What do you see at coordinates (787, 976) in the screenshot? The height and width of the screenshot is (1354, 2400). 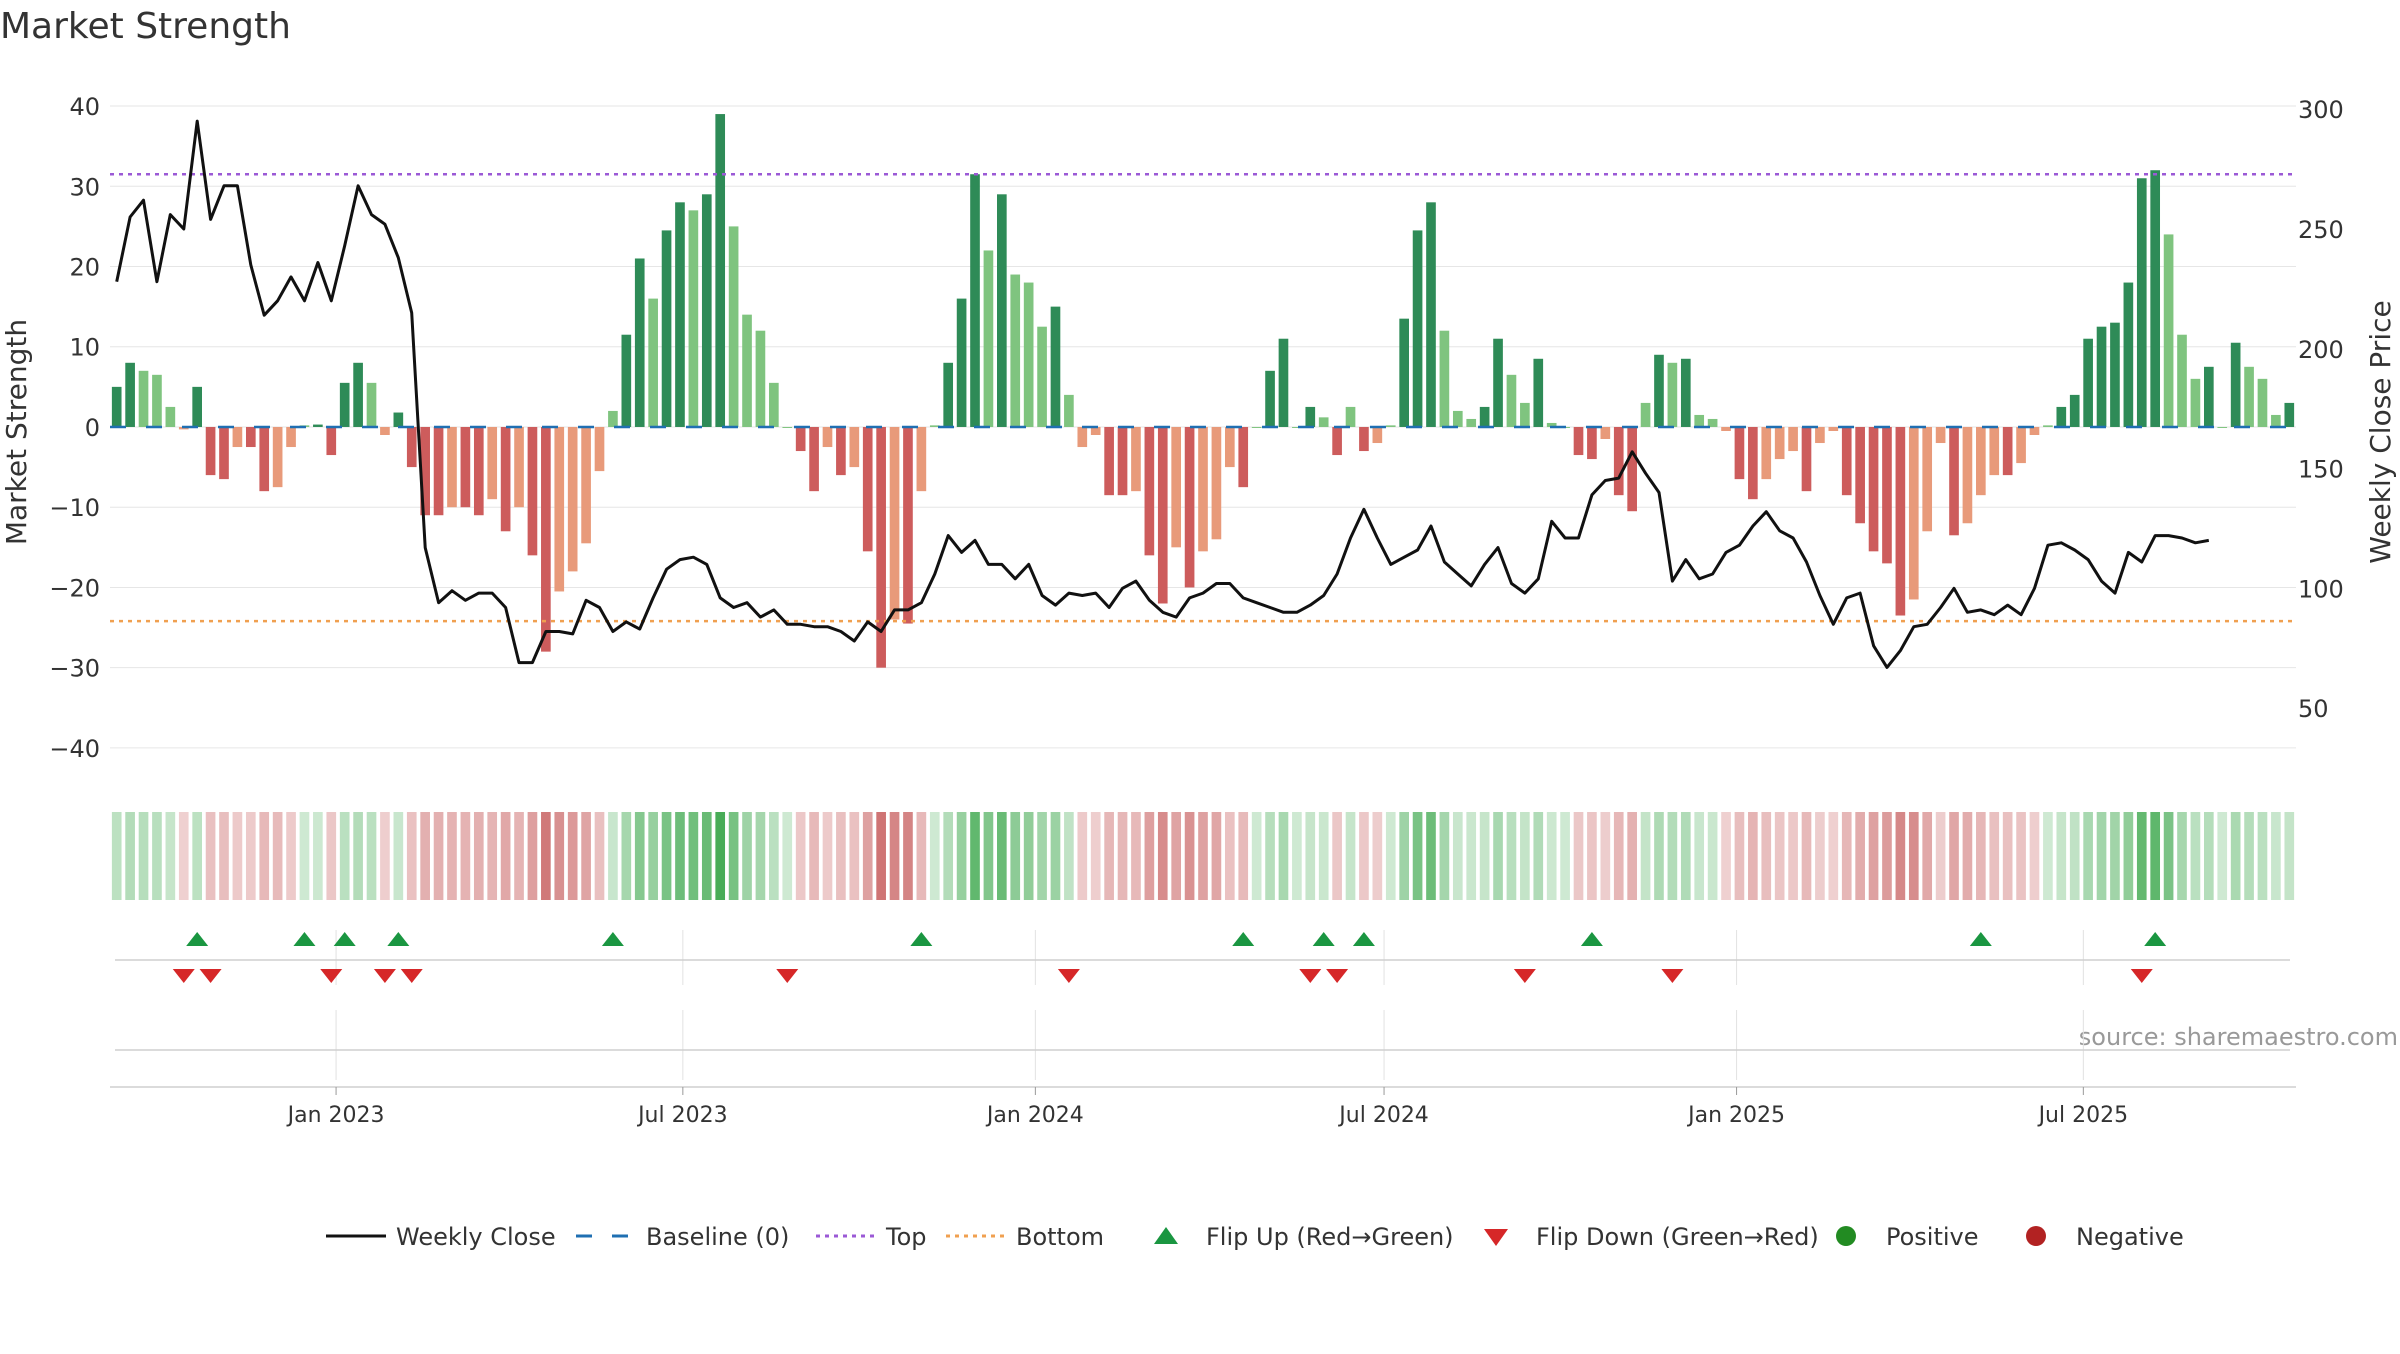 I see `flip-down-marker` at bounding box center [787, 976].